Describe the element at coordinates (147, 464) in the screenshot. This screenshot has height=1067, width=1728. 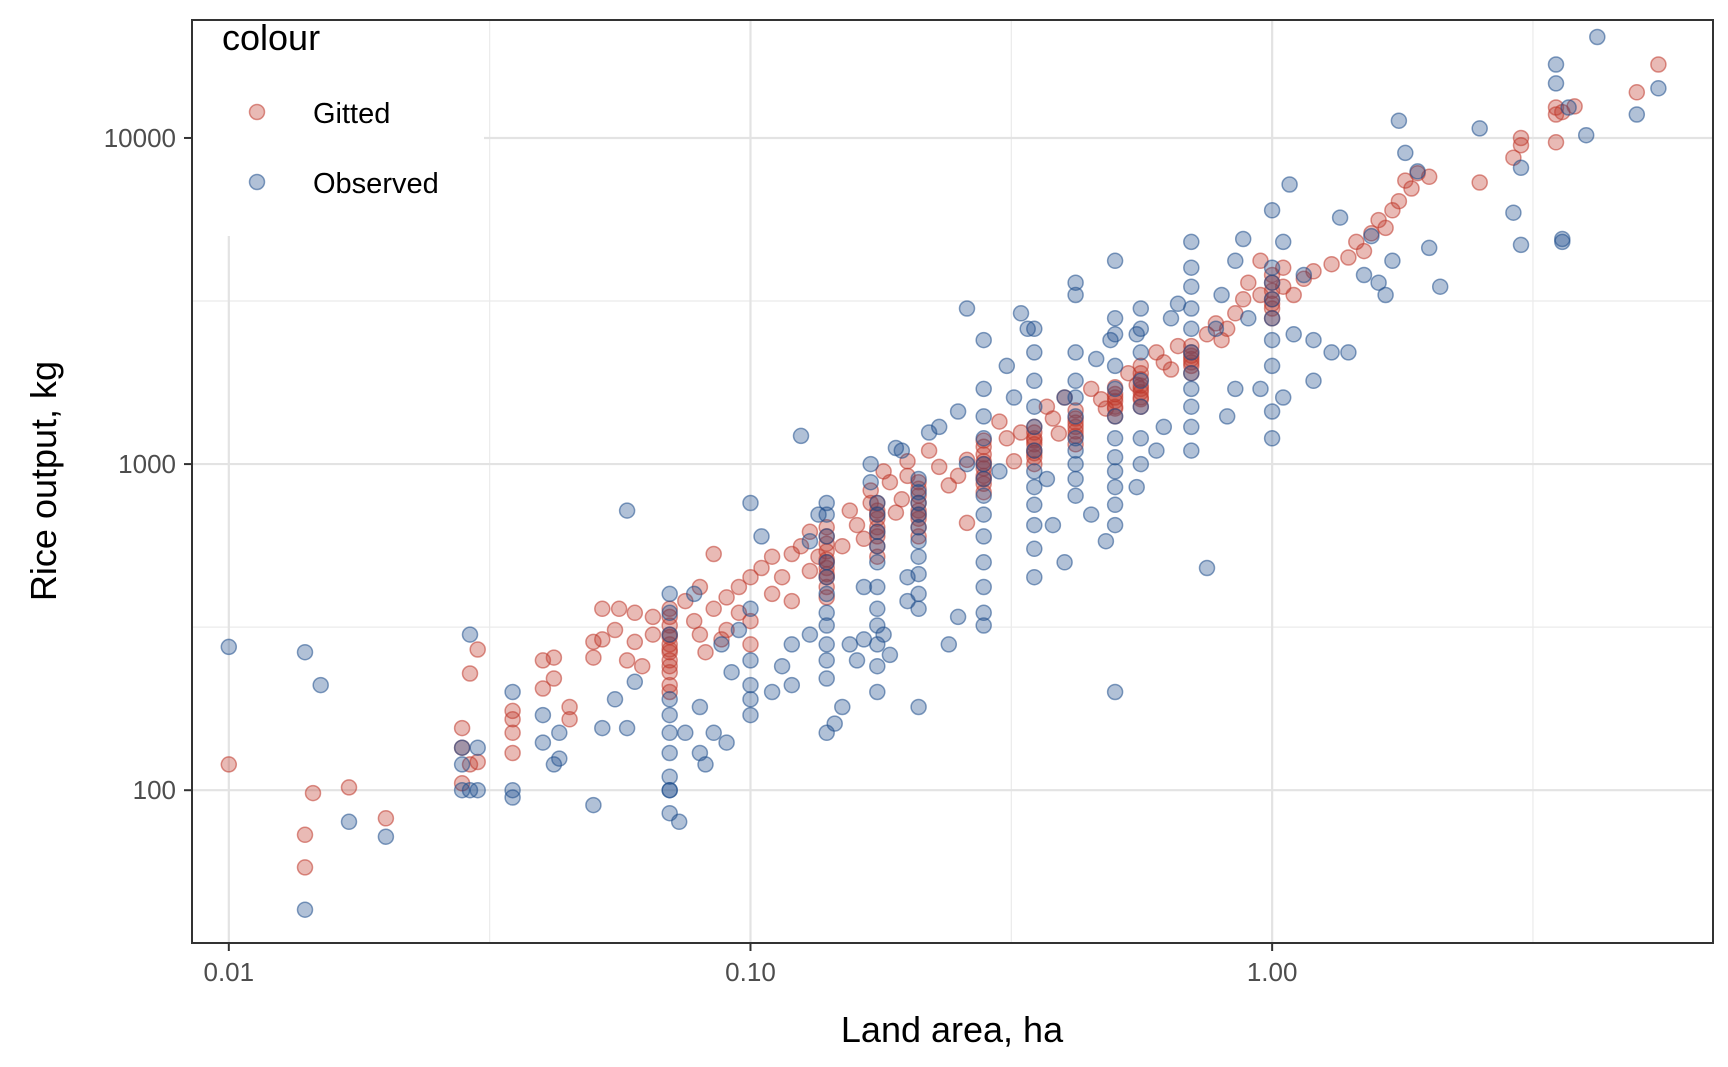
I see `y-tick-label: 1000` at that location.